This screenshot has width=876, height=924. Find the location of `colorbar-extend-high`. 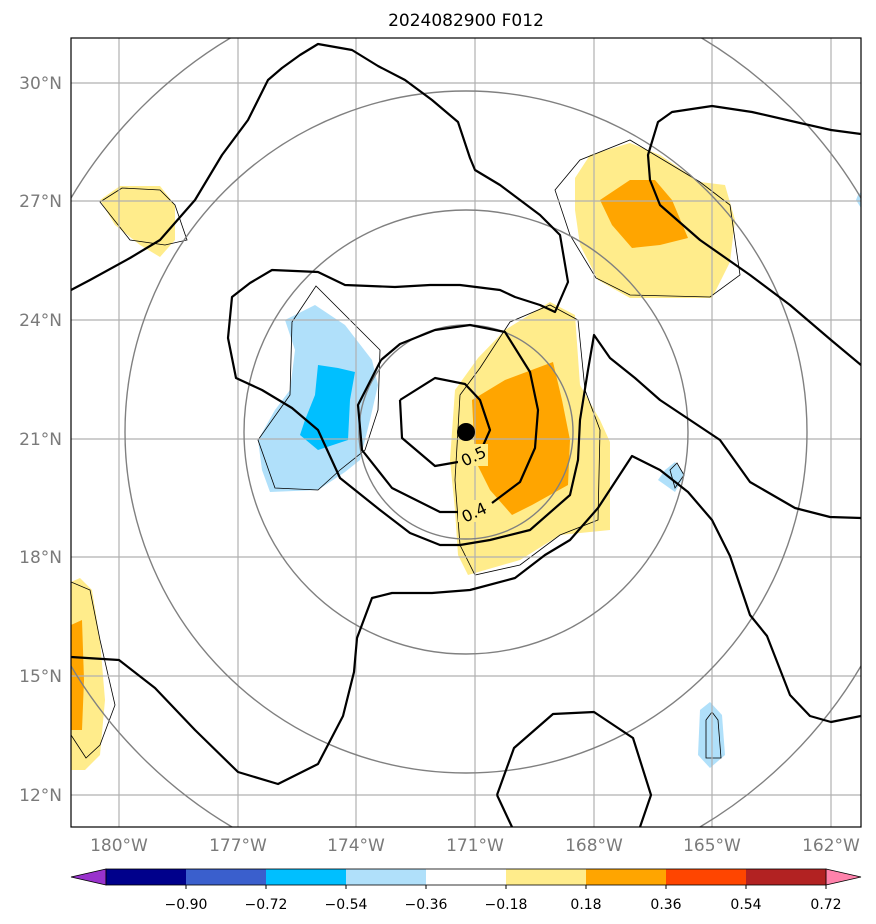

colorbar-extend-high is located at coordinates (843, 877).